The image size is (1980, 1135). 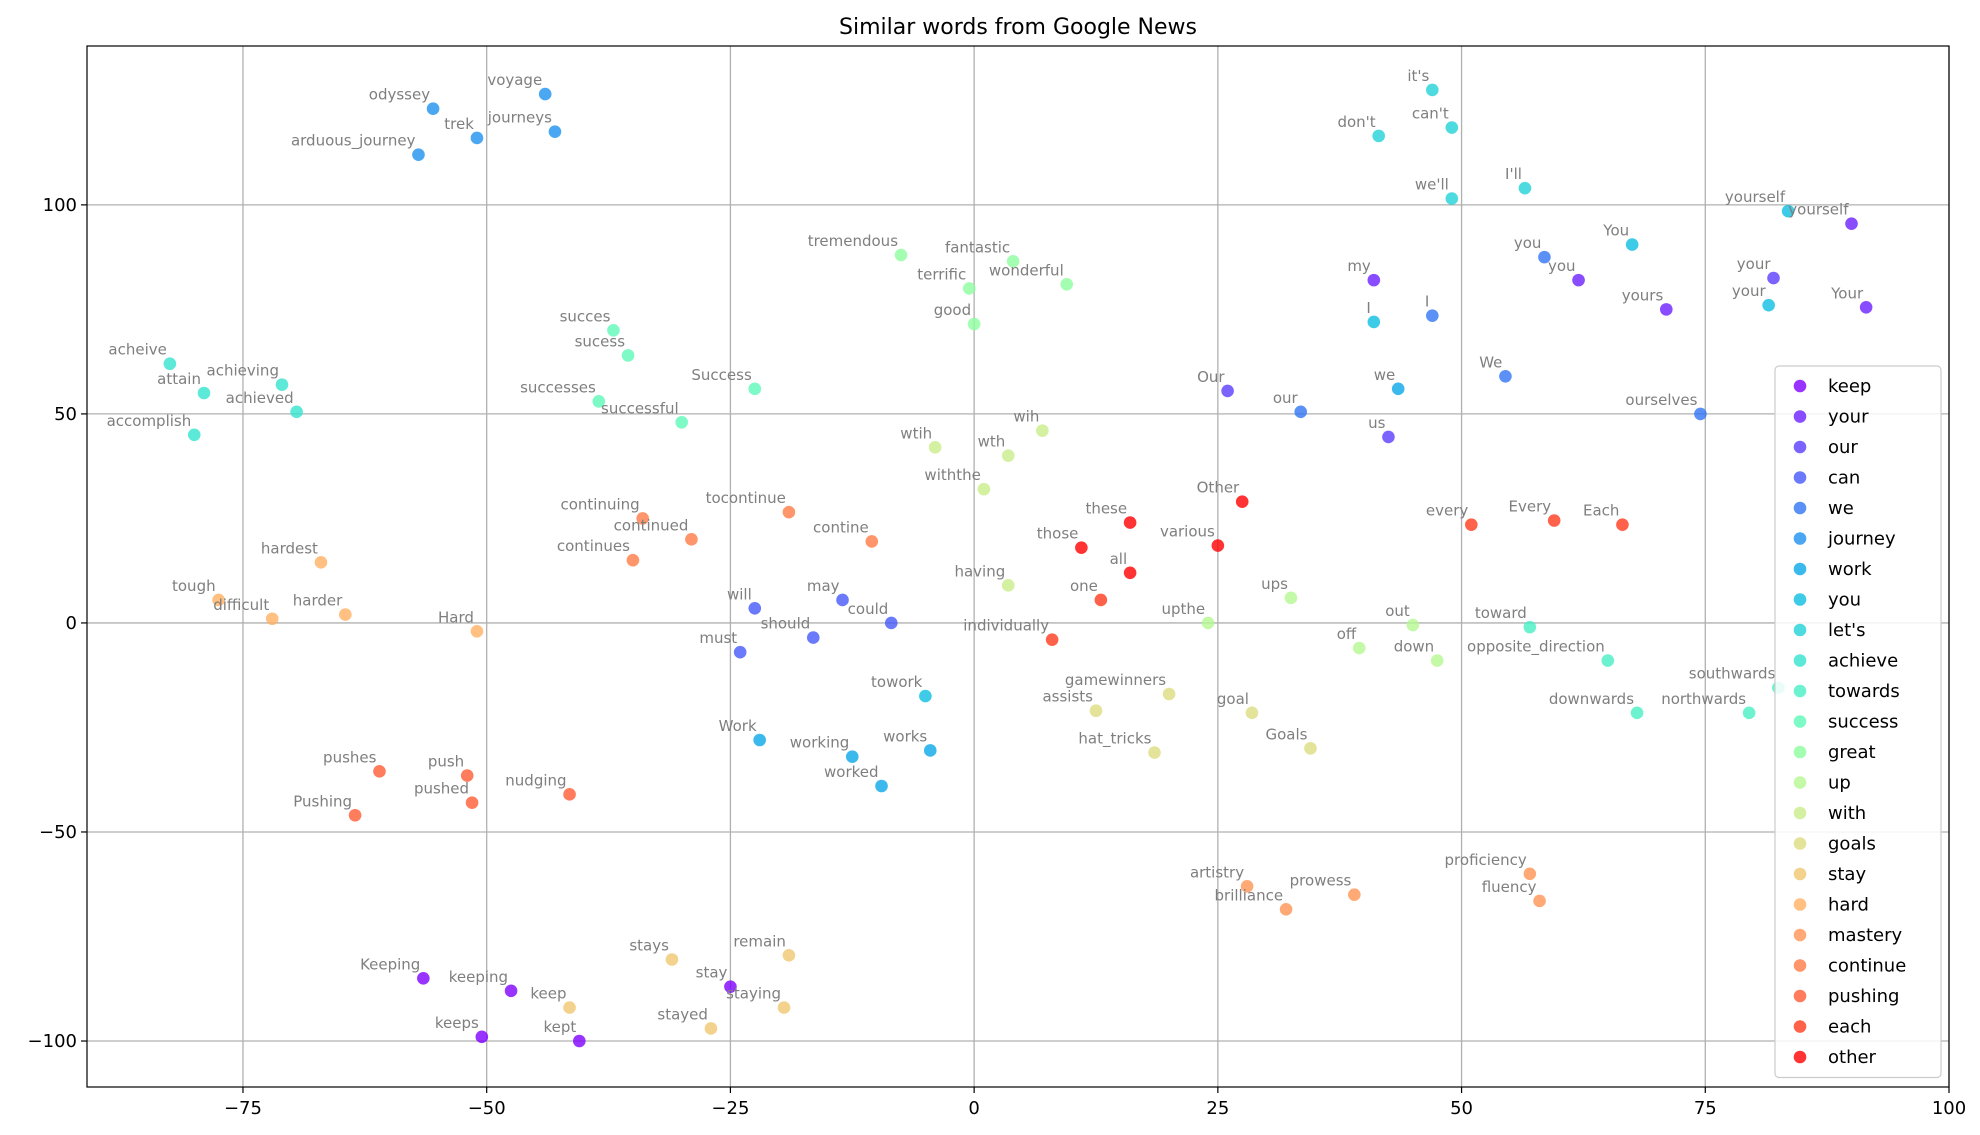 What do you see at coordinates (738, 726) in the screenshot?
I see `point-label: Work` at bounding box center [738, 726].